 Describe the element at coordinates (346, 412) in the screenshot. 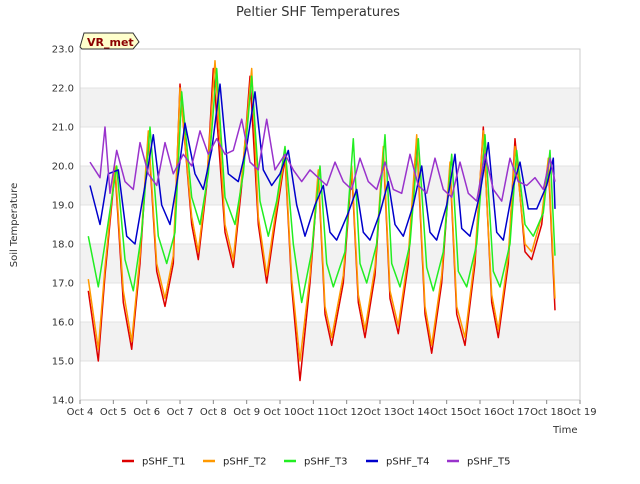

I see `x-tick-label: Oct 12` at that location.